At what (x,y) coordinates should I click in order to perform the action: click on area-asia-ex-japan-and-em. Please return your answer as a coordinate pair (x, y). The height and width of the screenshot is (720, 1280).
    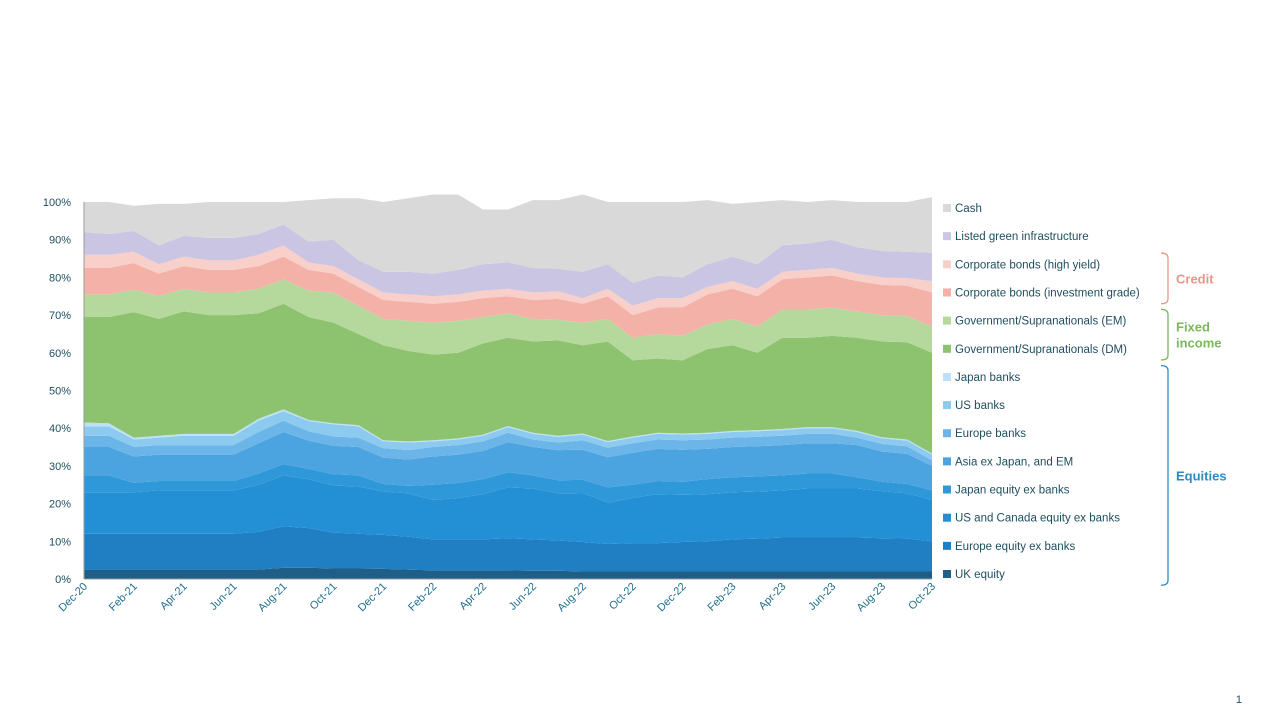
    Looking at the image, I should click on (508, 461).